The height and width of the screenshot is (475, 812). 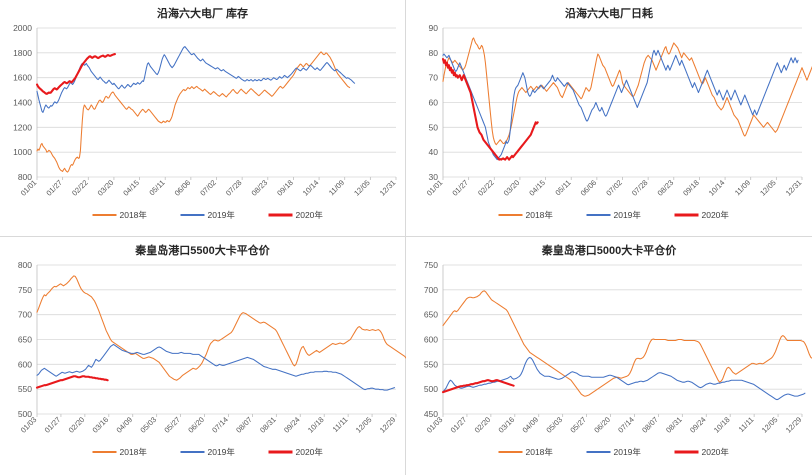 I want to click on y-axis-tick-label: 1200, so click(x=22, y=127).